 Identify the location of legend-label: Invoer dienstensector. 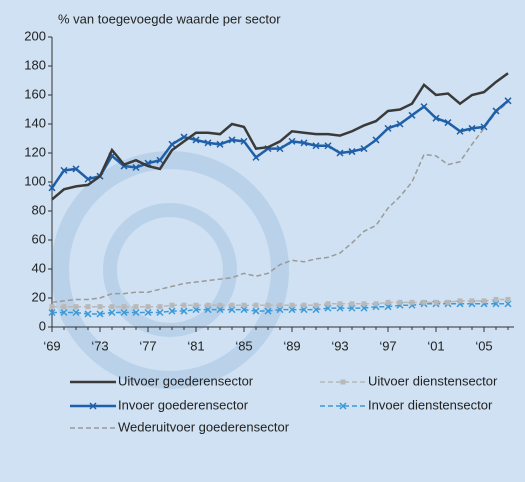
(430, 404).